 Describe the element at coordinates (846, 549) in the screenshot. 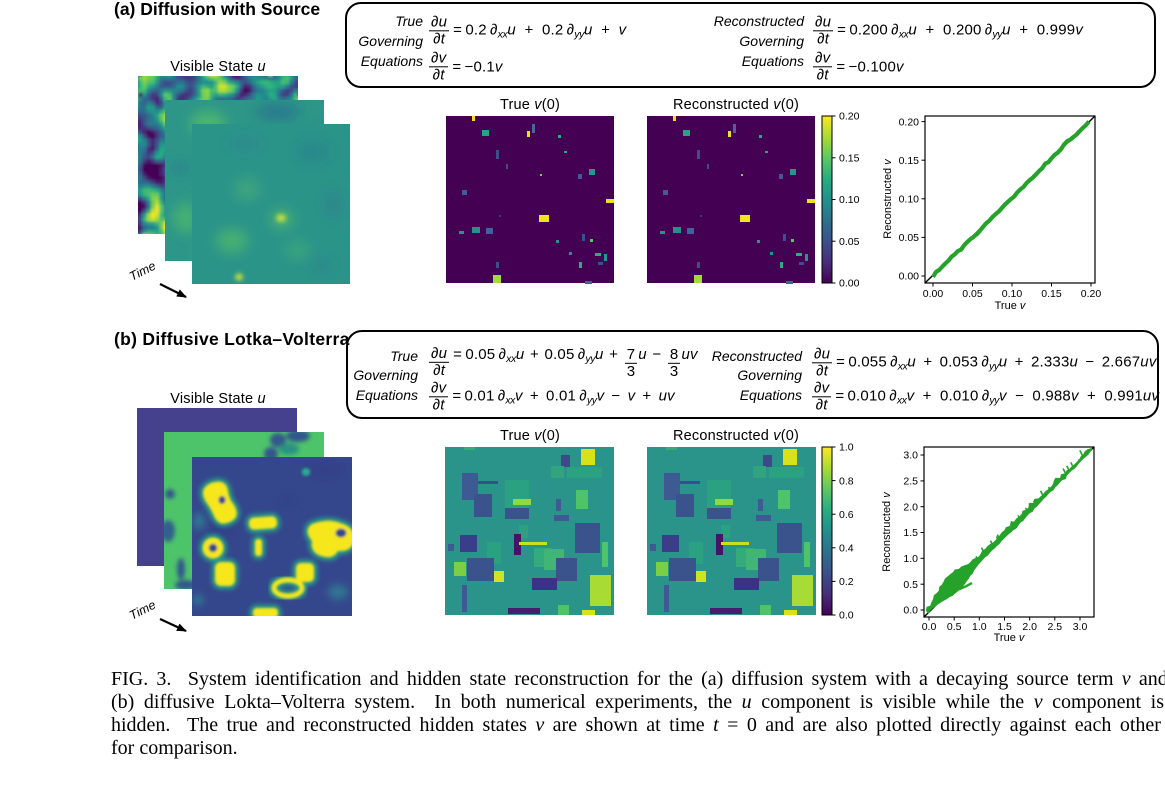

I see `svg-text: 0.4` at that location.